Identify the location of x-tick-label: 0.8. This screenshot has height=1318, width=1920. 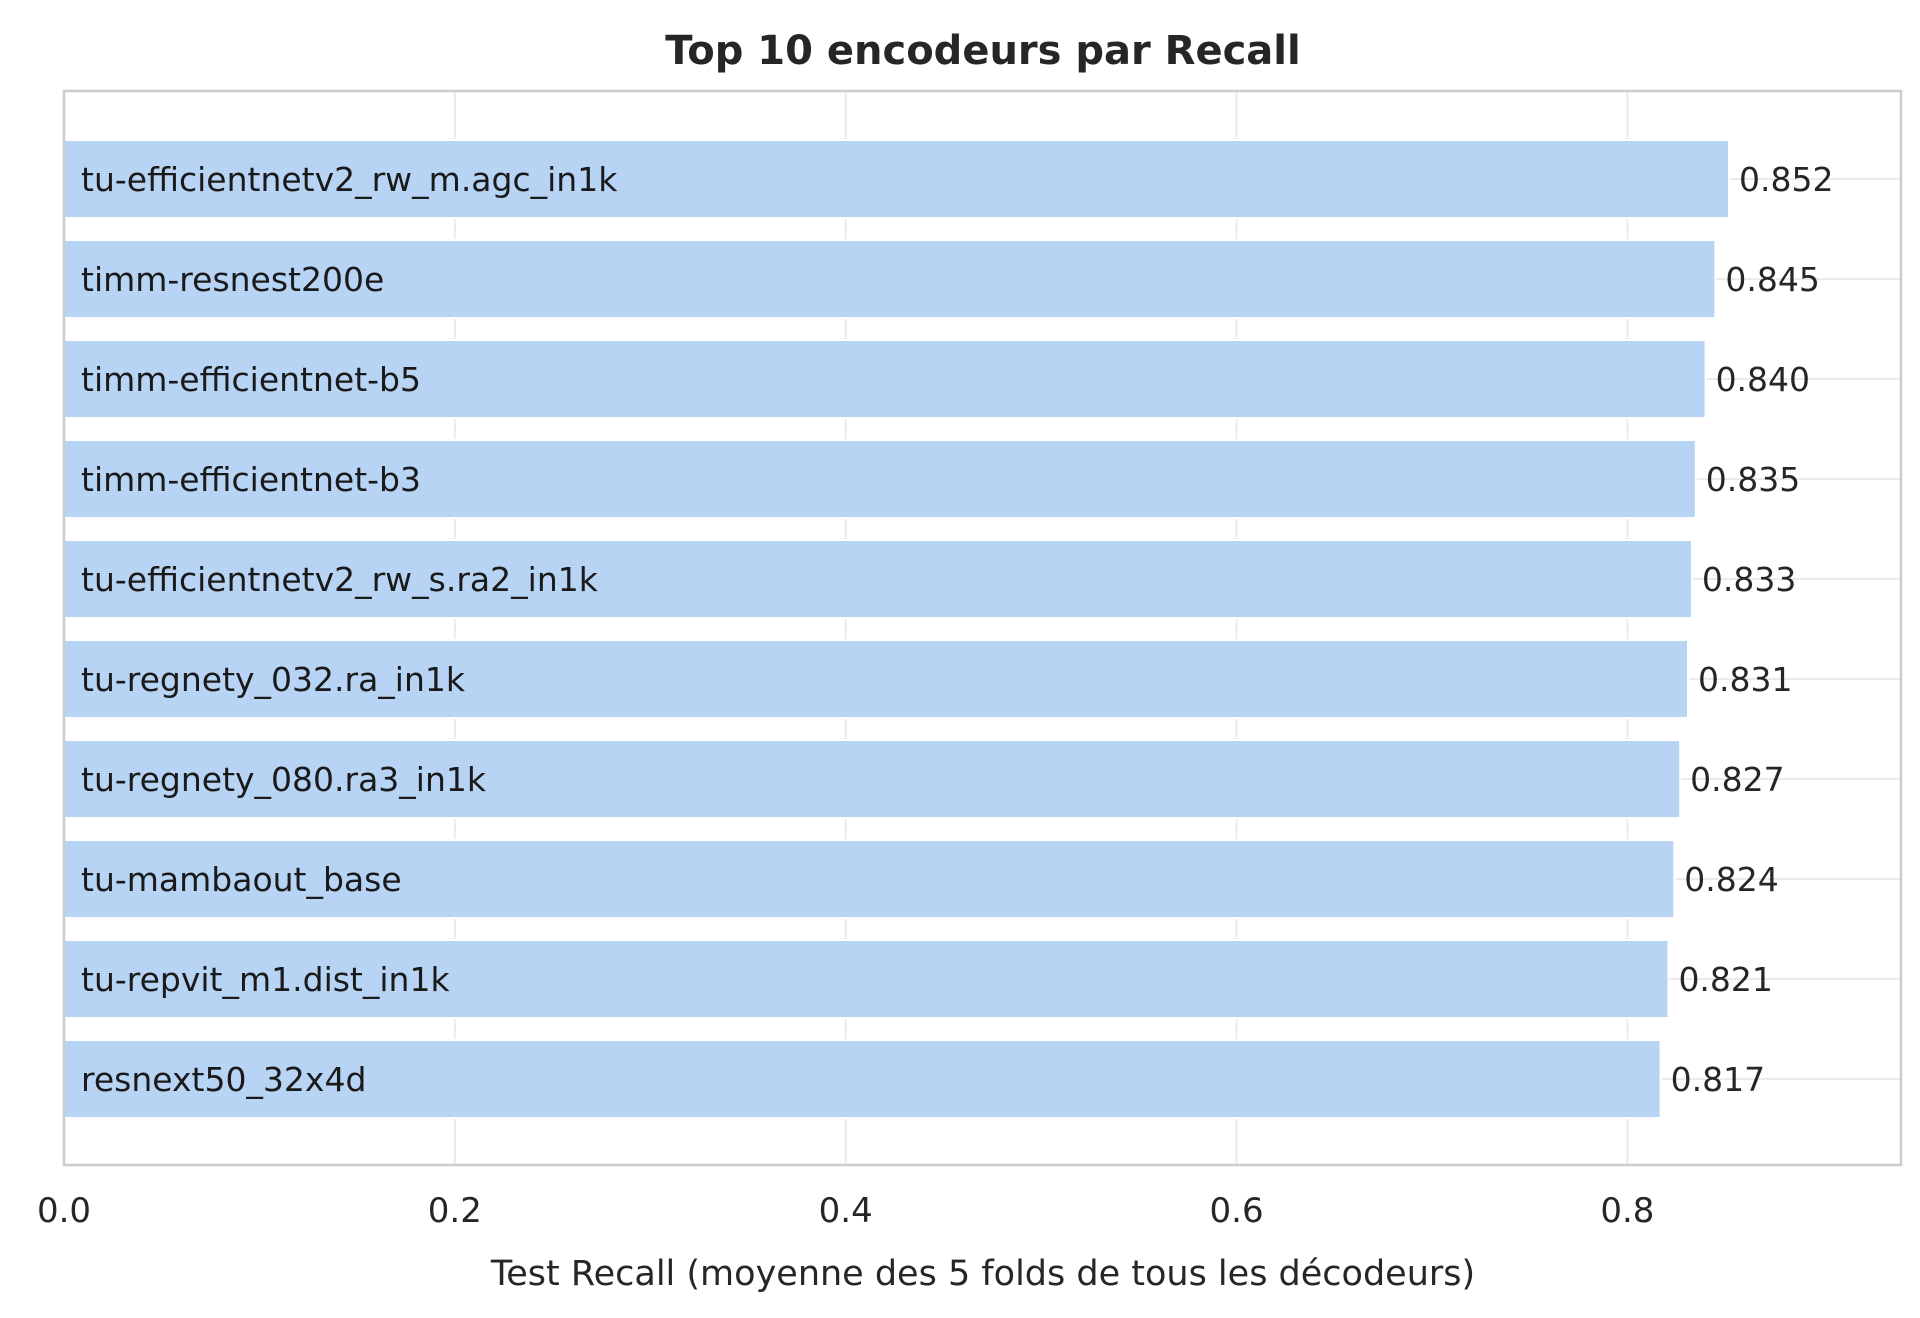
(1627, 1211).